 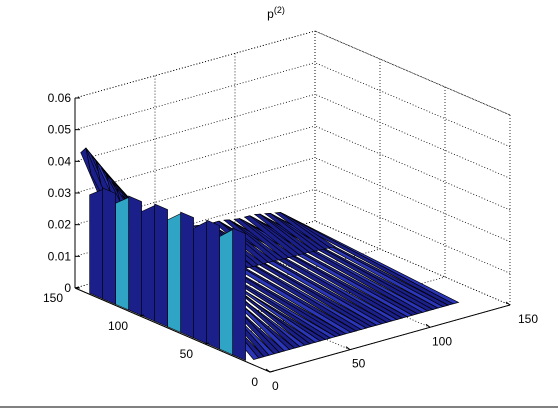 I want to click on x-tick-label: 100, so click(x=442, y=341).